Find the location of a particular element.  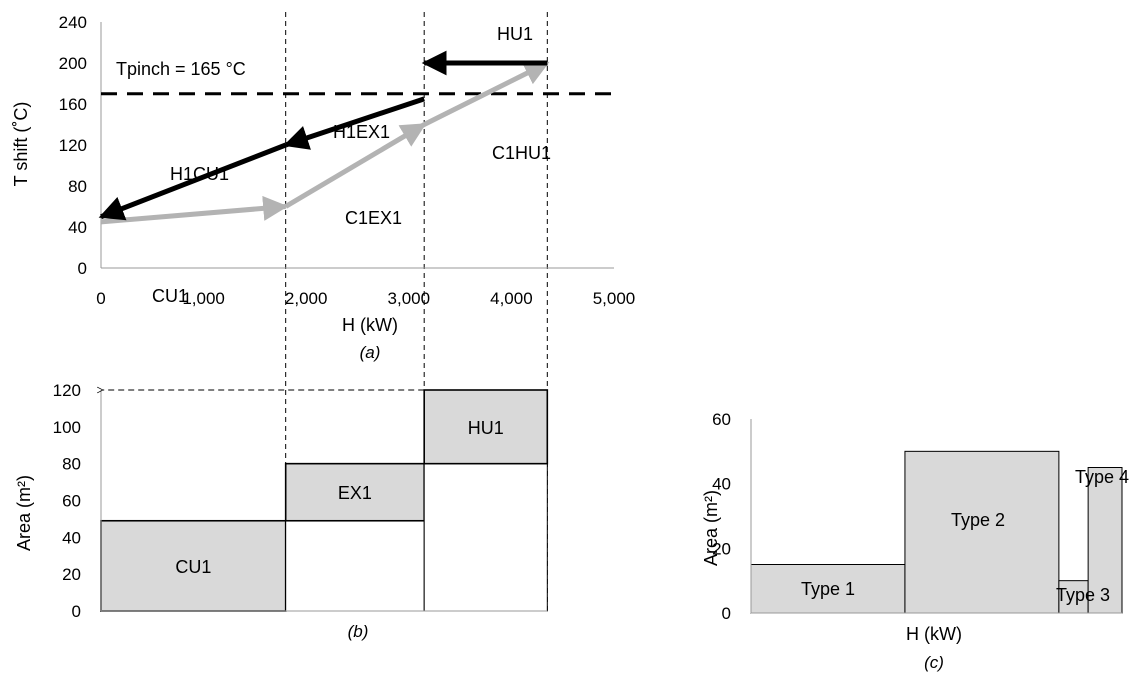

c-y-tick-labels: 0 20 40 60 is located at coordinates (721, 516).